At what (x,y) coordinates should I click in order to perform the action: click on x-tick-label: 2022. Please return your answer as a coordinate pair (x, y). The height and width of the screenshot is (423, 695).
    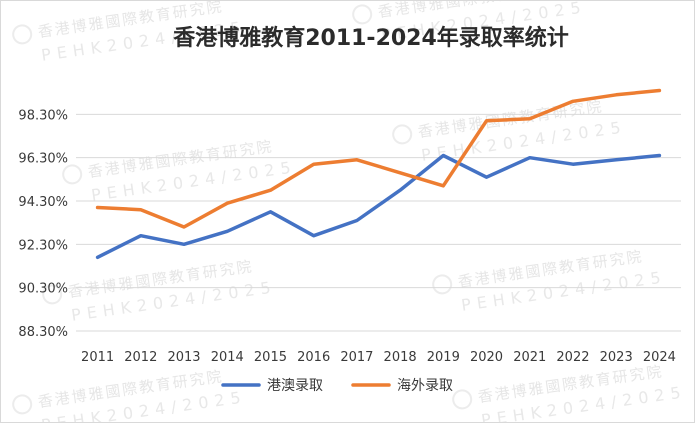
    Looking at the image, I should click on (572, 357).